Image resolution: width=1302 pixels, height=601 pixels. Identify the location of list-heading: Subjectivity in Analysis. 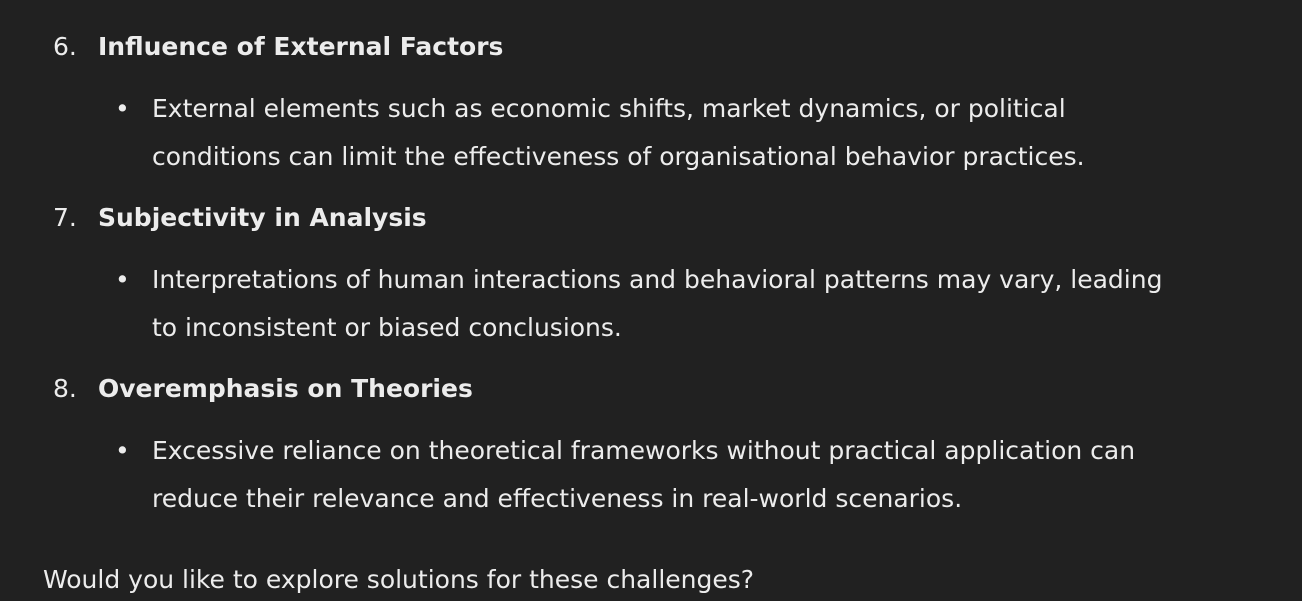
(262, 217).